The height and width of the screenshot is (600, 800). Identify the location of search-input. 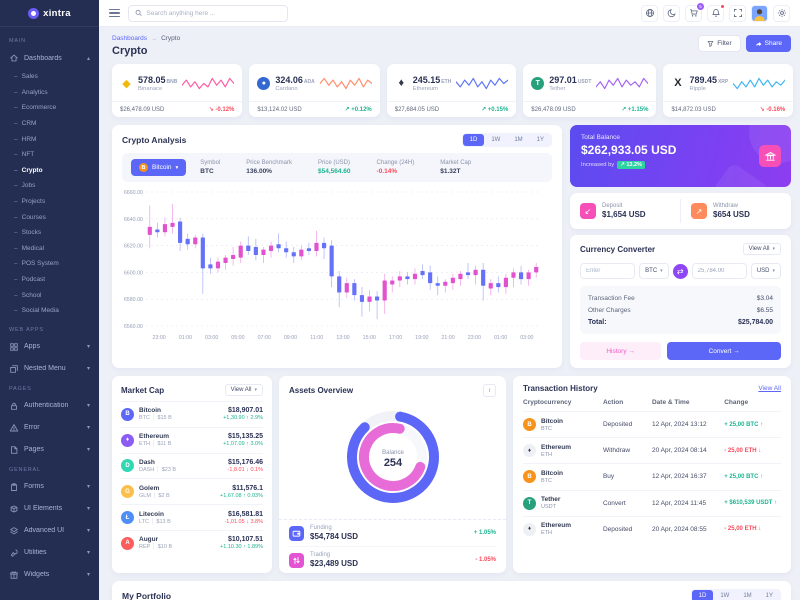
(213, 13).